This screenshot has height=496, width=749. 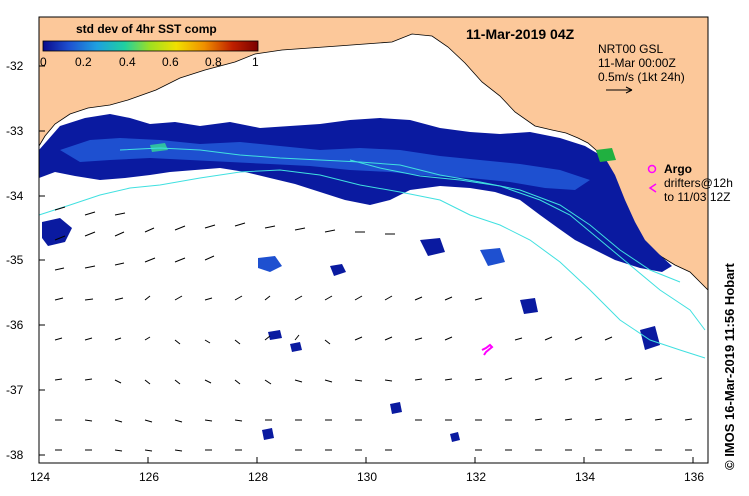 I want to click on current-scale-arrow, so click(x=619, y=90).